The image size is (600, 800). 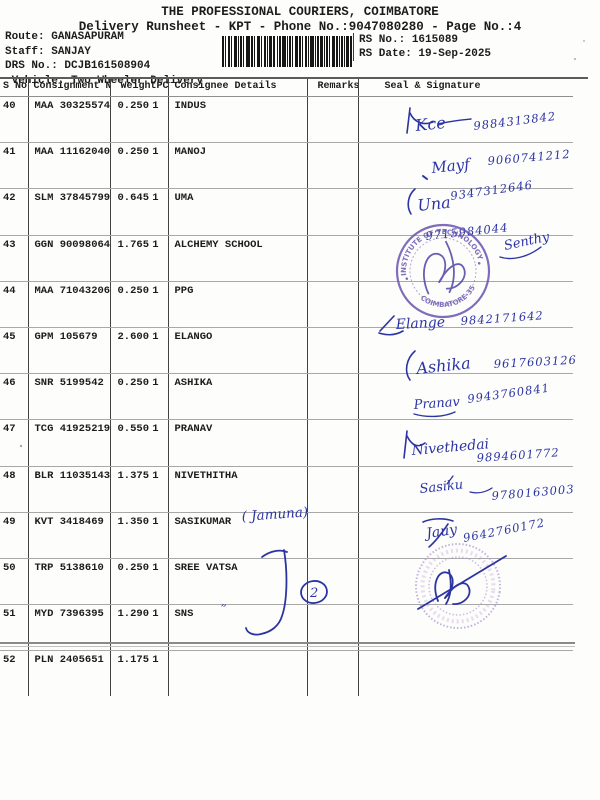 What do you see at coordinates (87, 37) in the screenshot?
I see `route-value: GANASAPURAM` at bounding box center [87, 37].